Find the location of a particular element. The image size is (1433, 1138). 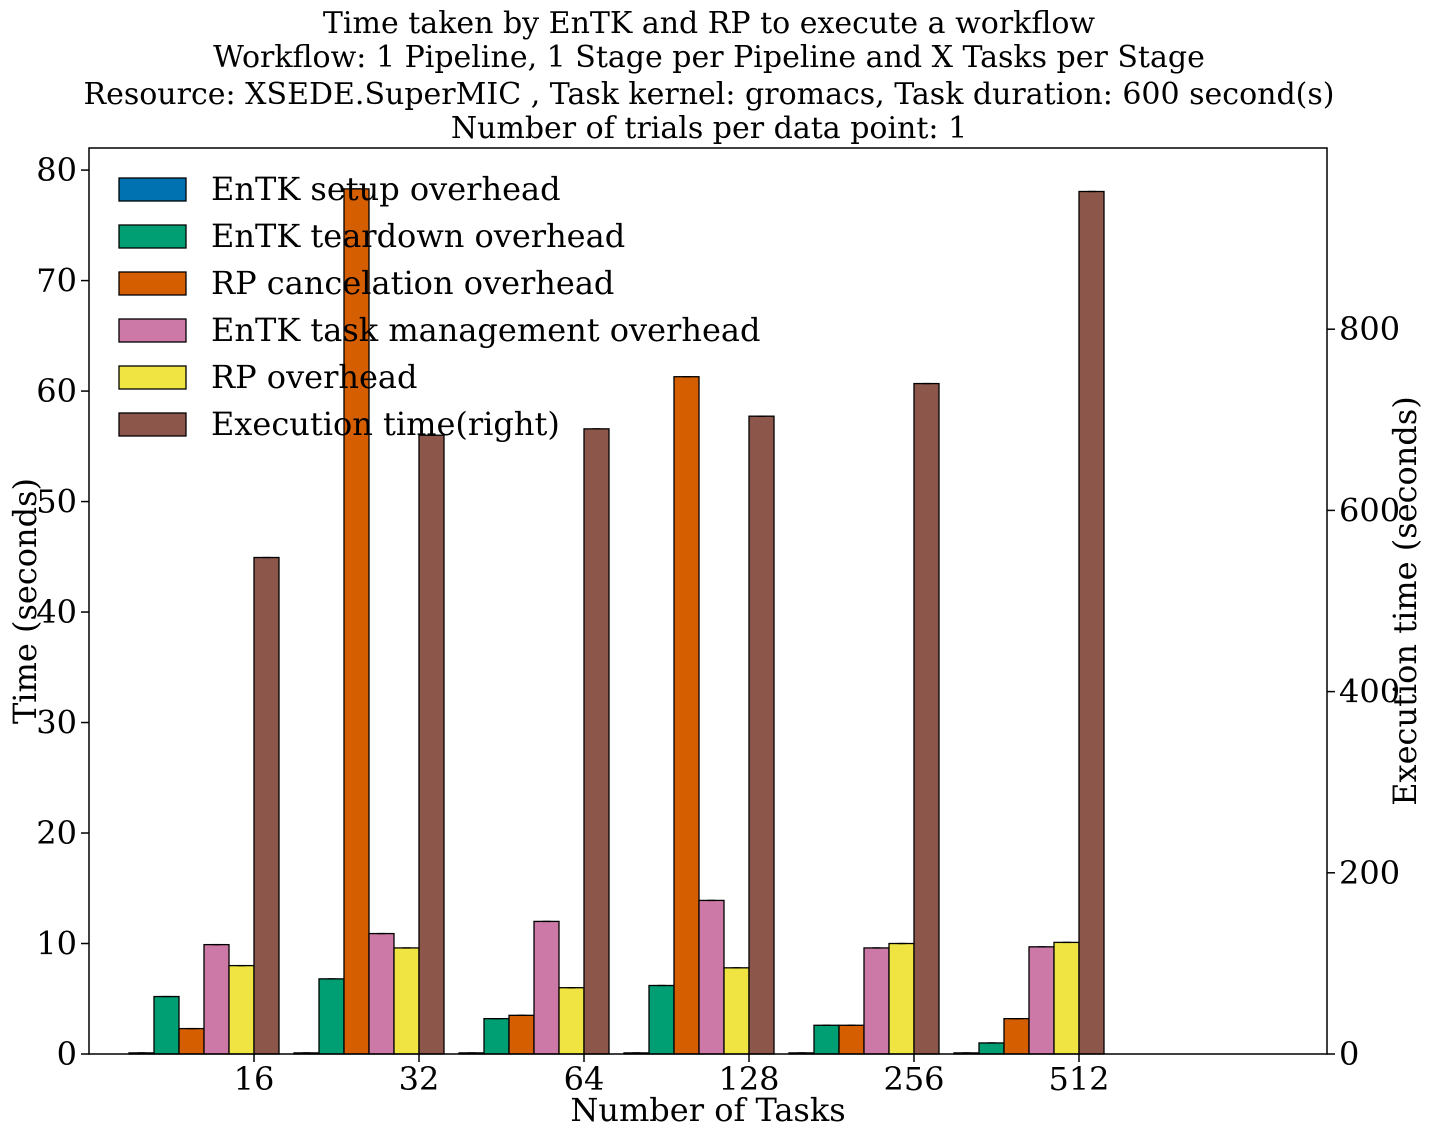

y2-tick-label: 0 is located at coordinates (1349, 1054).